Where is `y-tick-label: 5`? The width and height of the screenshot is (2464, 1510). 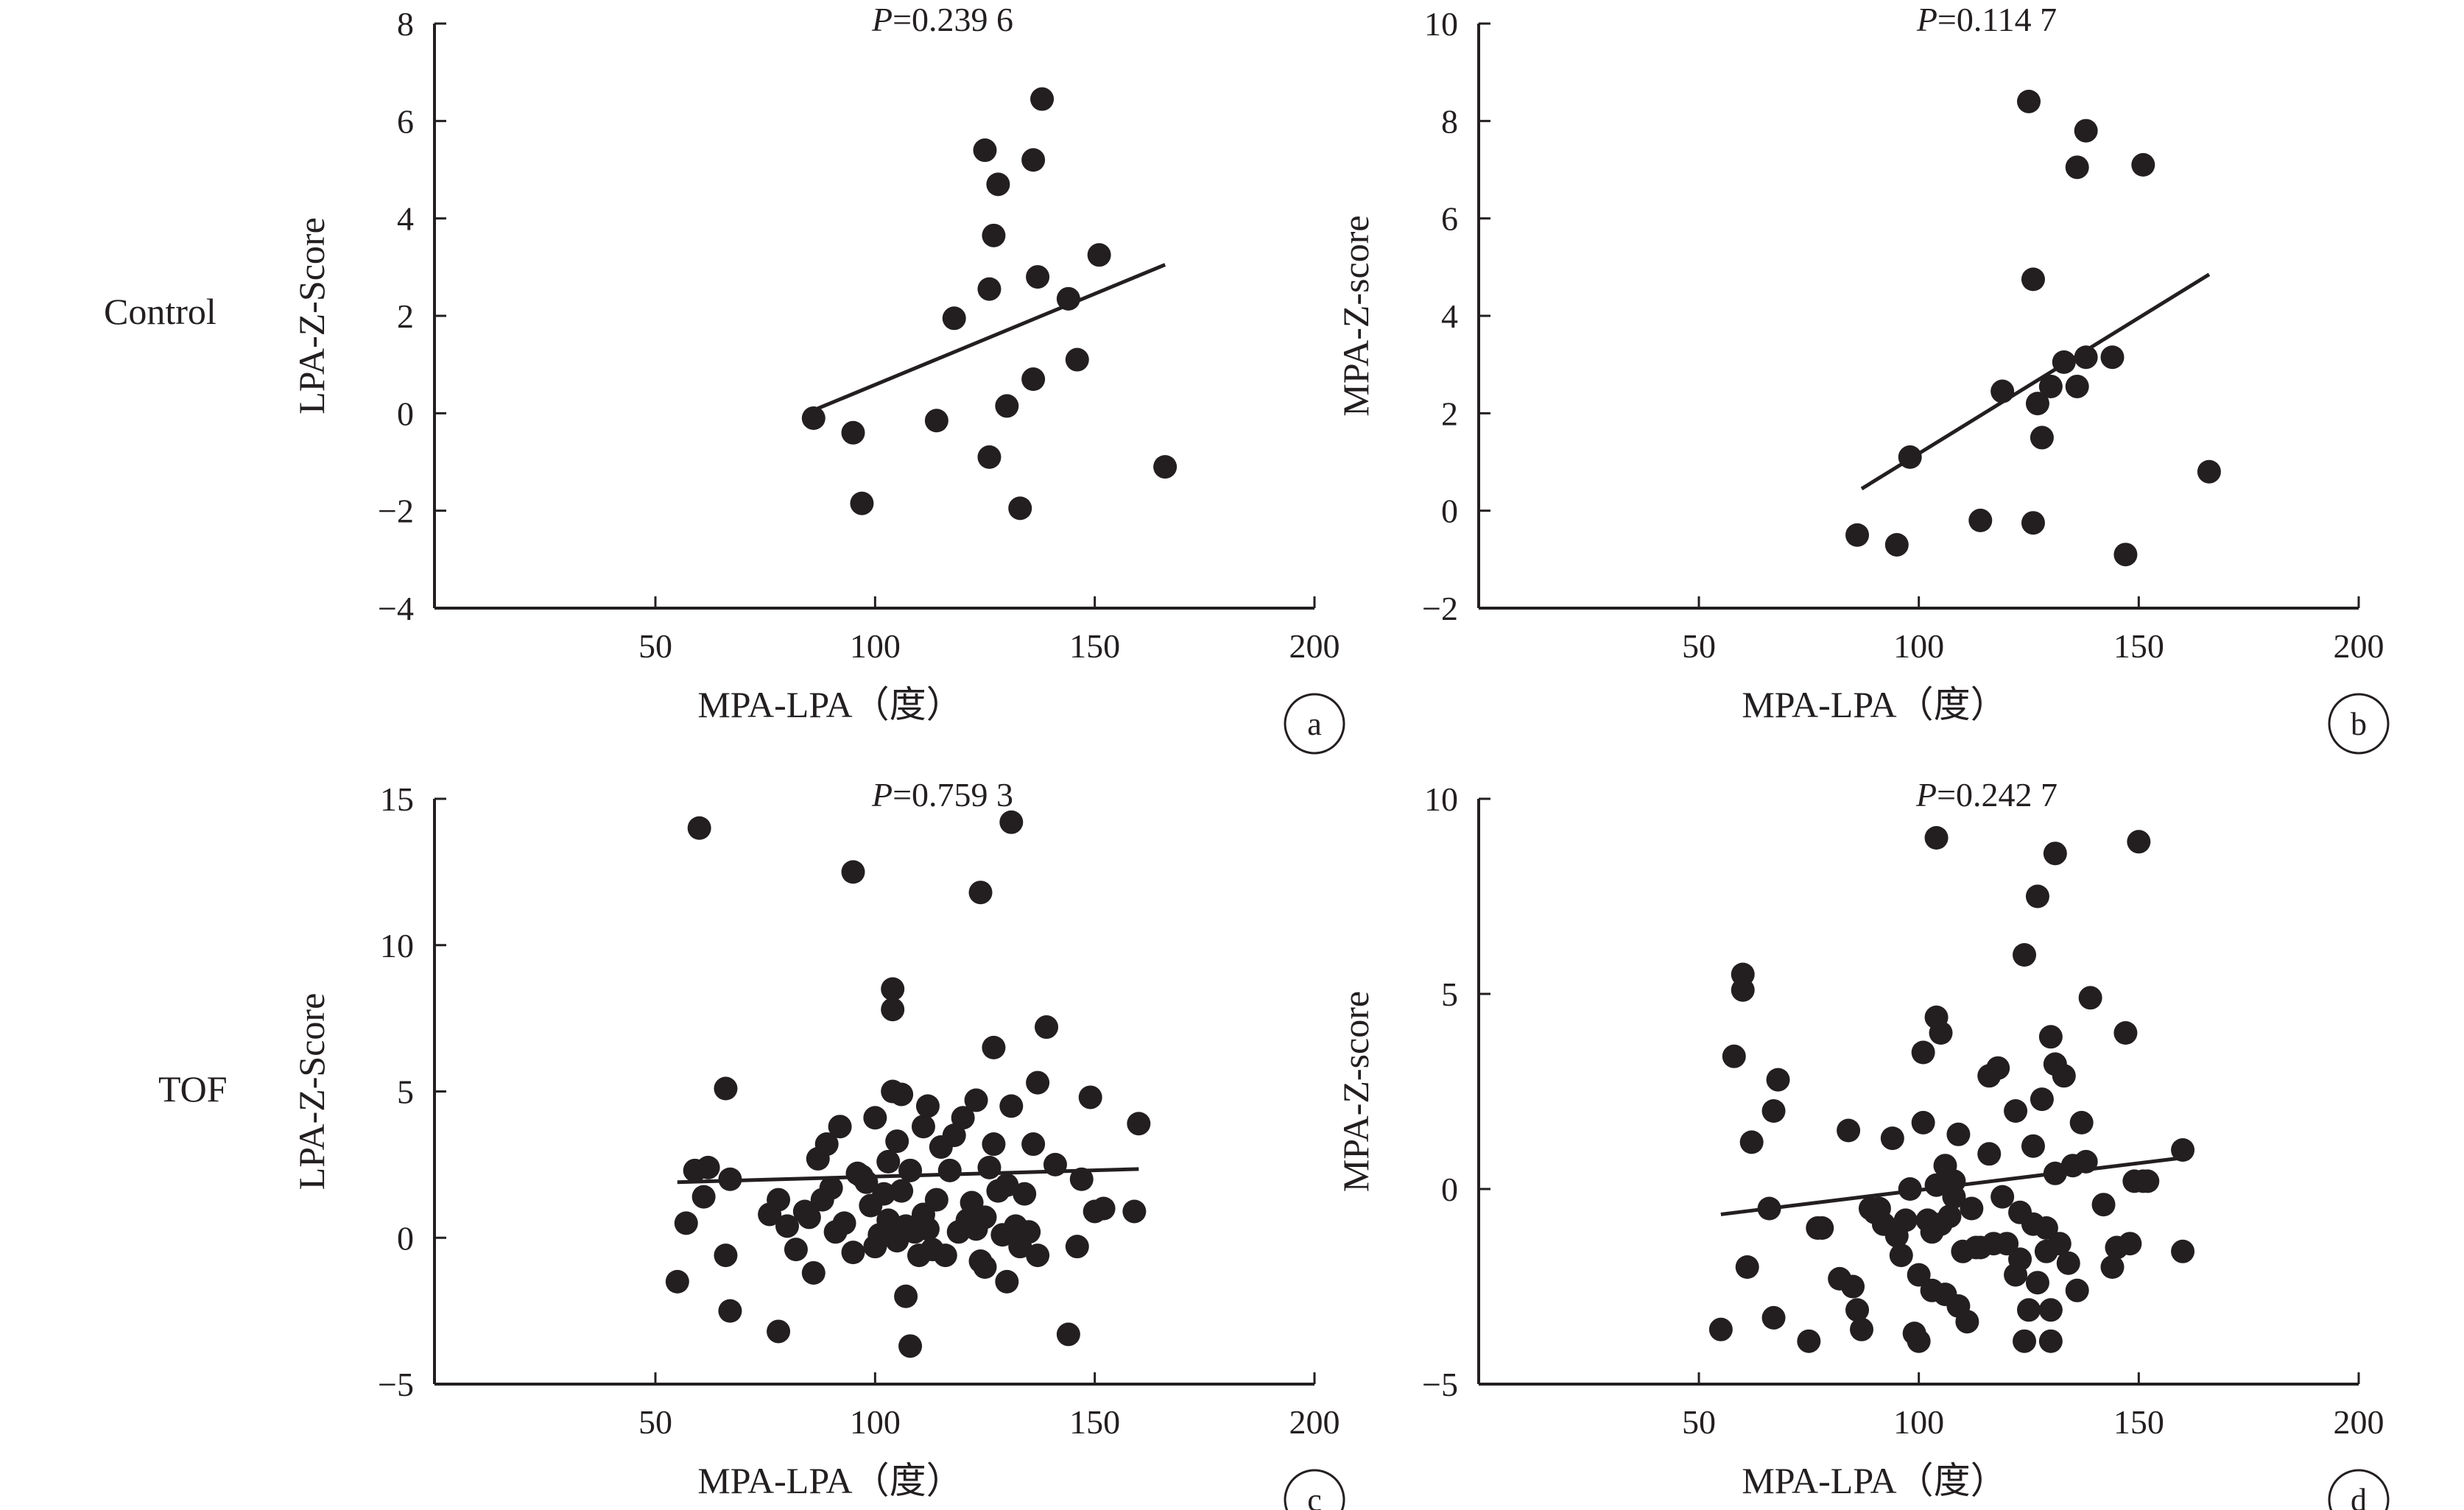
y-tick-label: 5 is located at coordinates (405, 1092).